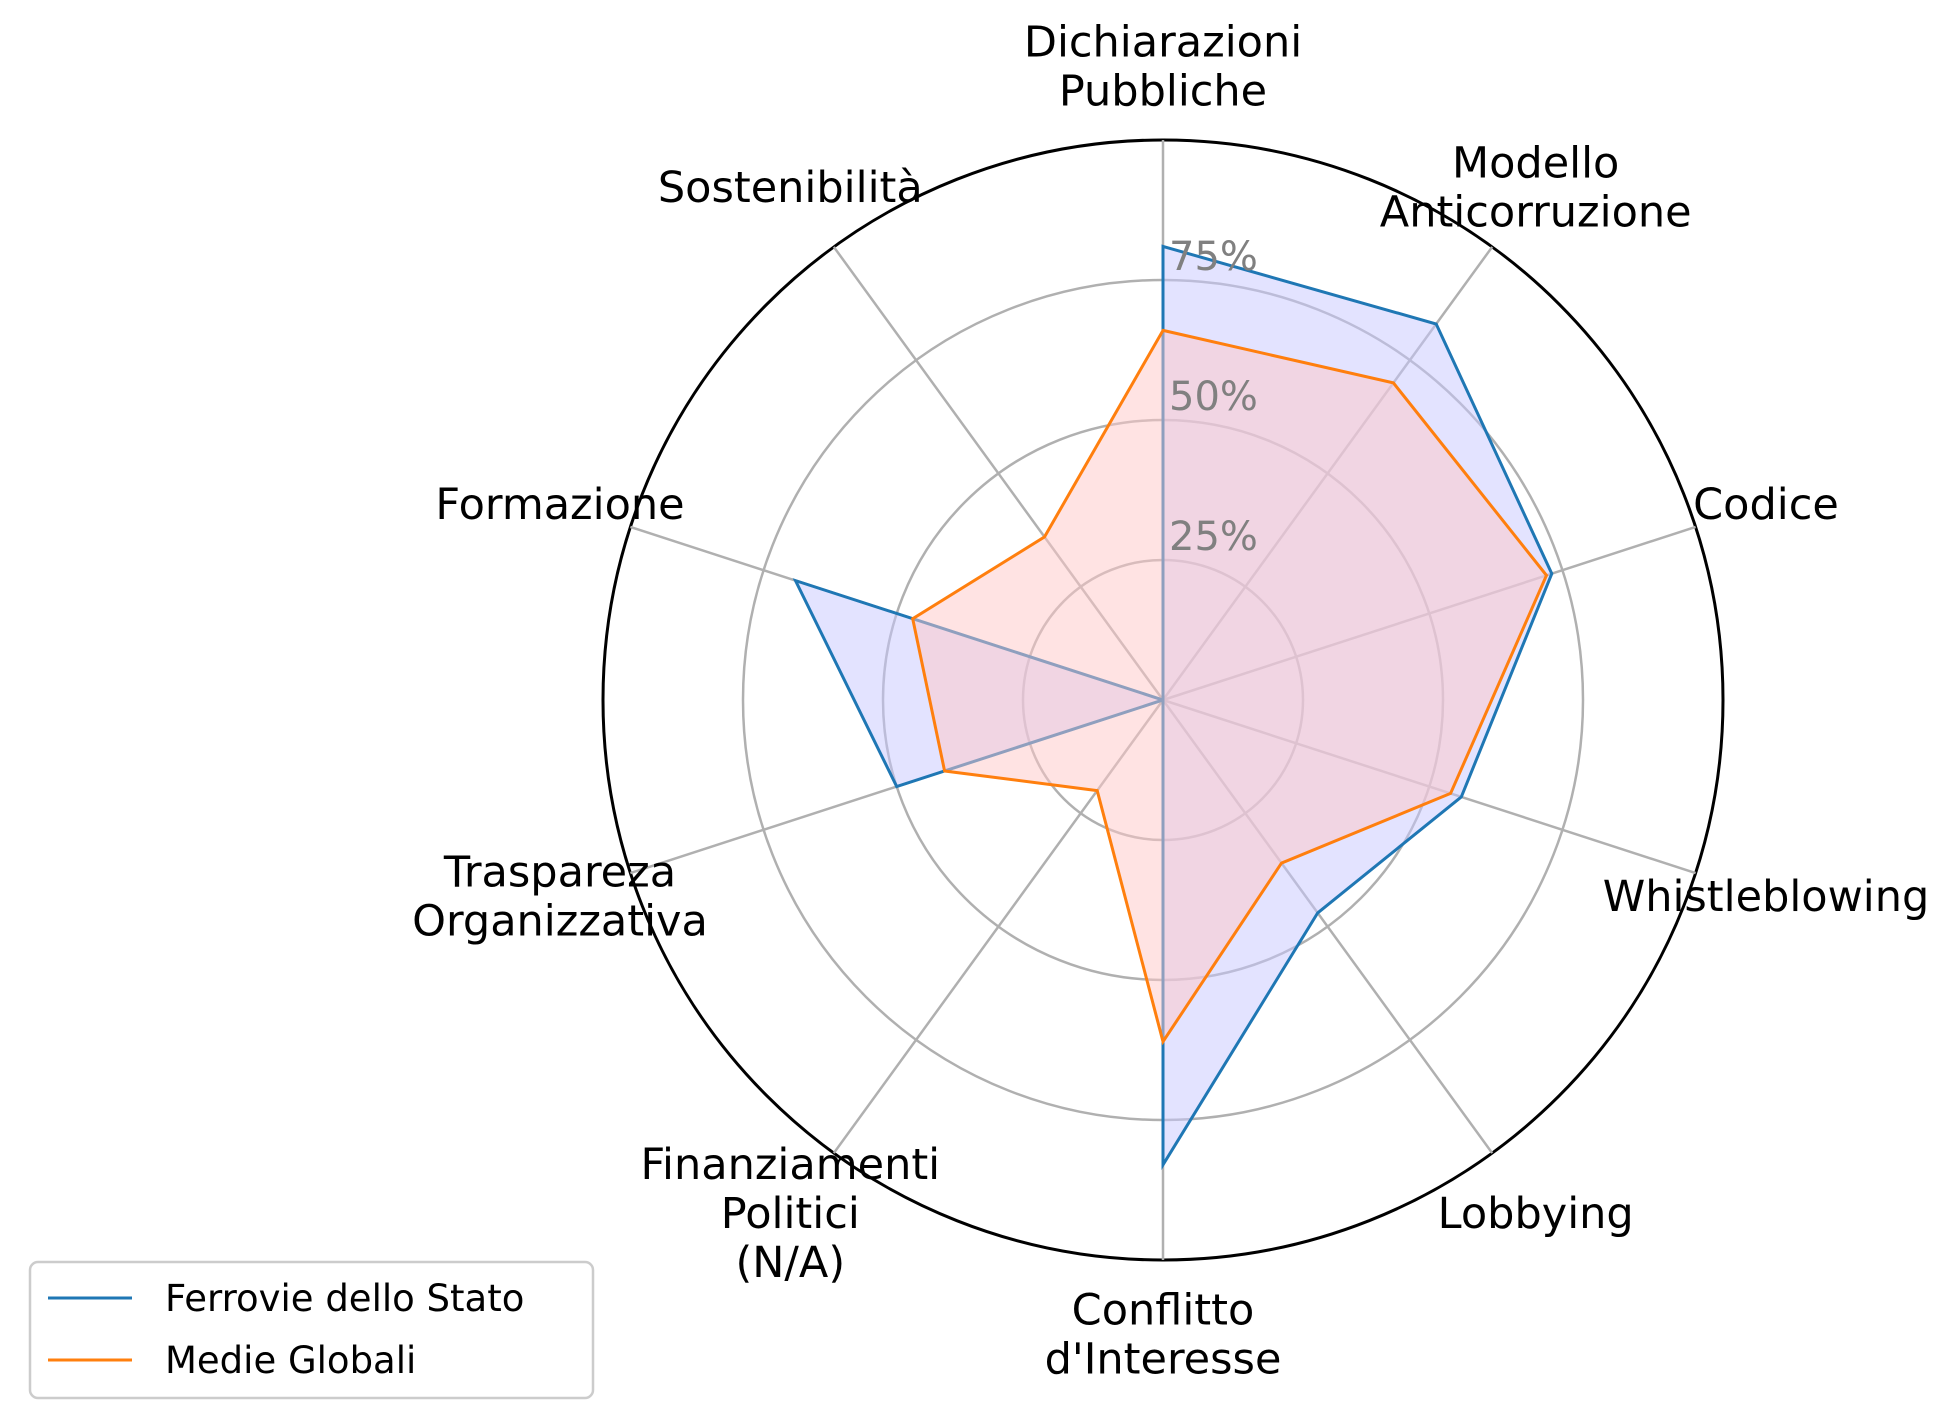  What do you see at coordinates (290, 1360) in the screenshot?
I see `legend-label: Medie Globali` at bounding box center [290, 1360].